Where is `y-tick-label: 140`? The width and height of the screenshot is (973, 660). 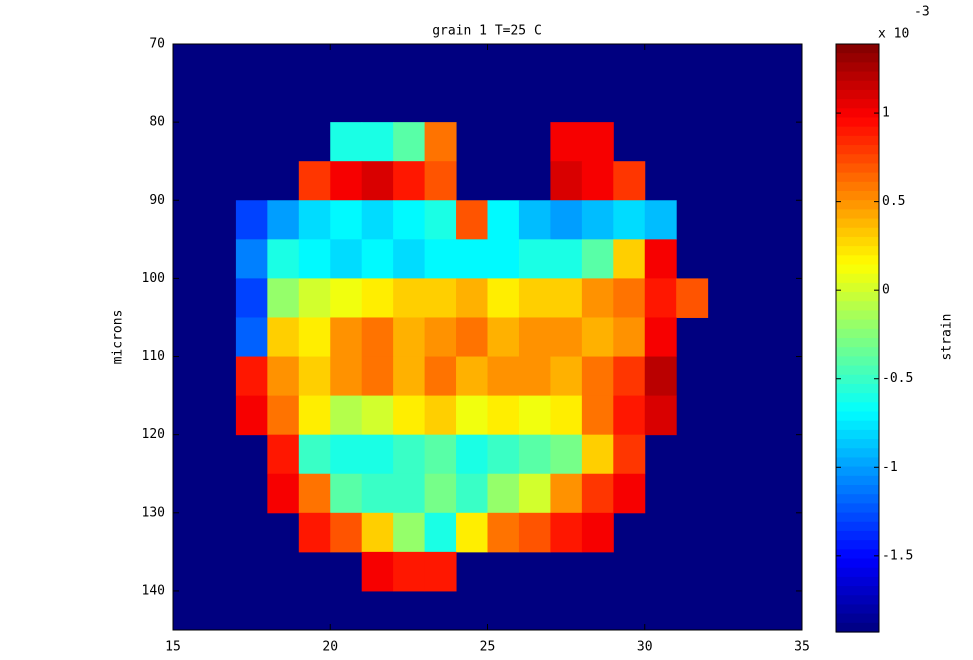 y-tick-label: 140 is located at coordinates (153, 590).